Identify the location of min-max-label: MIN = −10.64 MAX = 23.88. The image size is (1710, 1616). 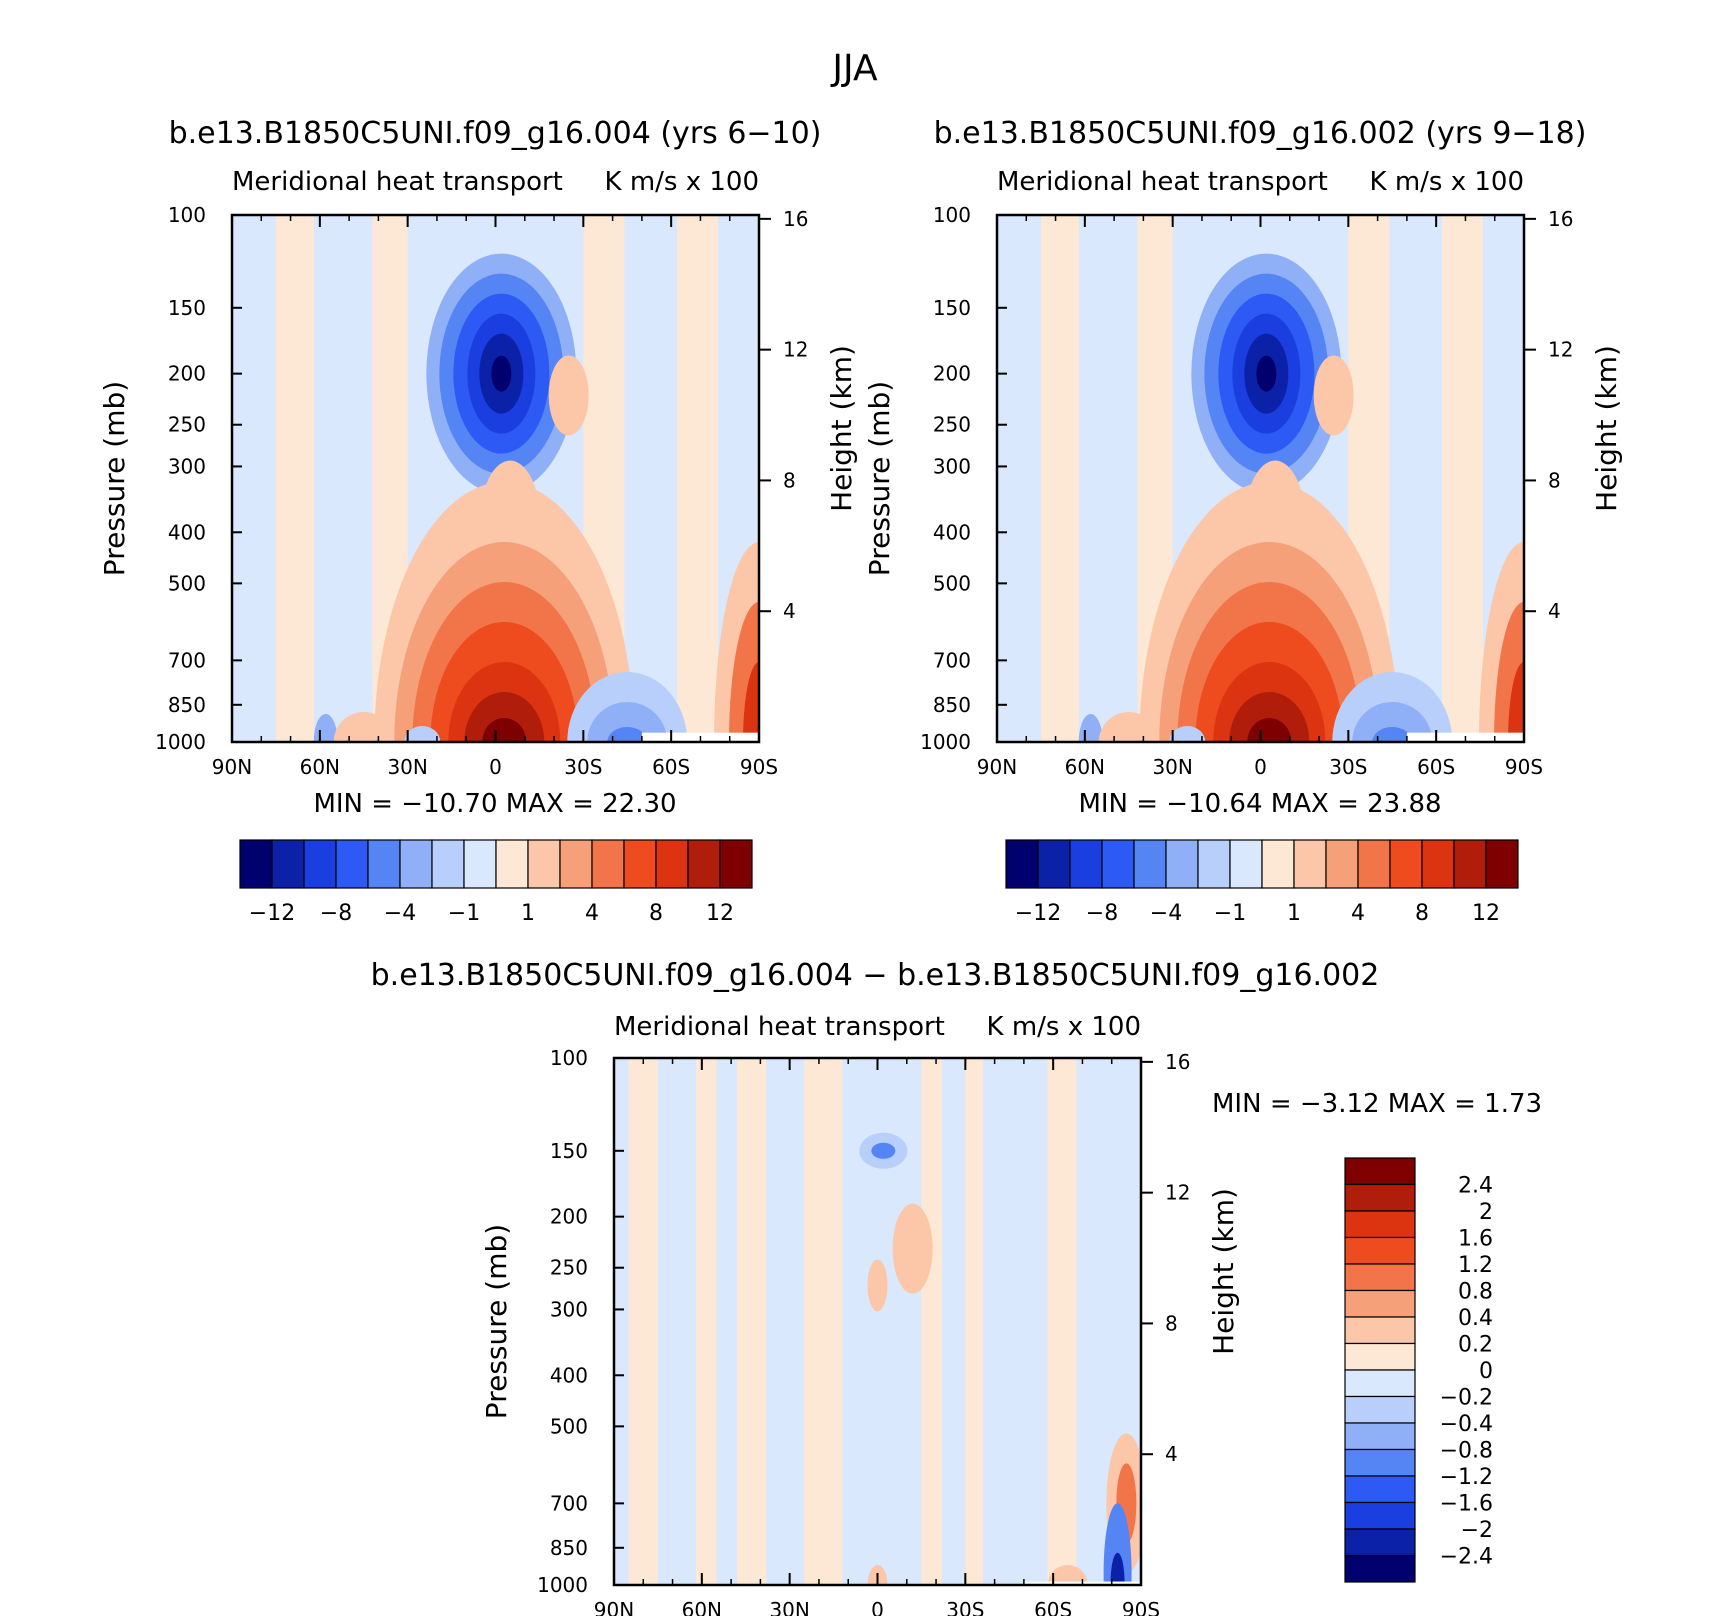
(1259, 804).